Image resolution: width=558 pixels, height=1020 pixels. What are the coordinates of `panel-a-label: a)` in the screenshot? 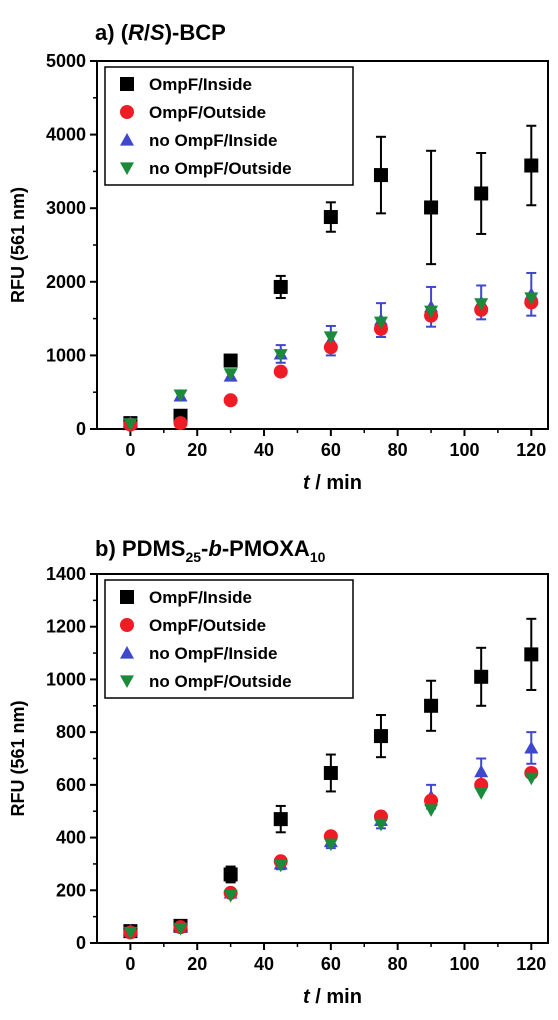 It's located at (105, 32).